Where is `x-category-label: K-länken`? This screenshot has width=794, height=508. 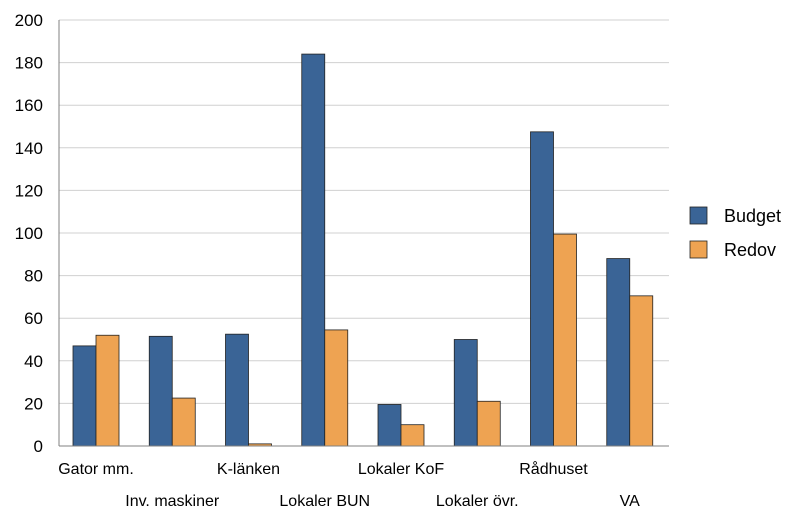 x-category-label: K-länken is located at coordinates (248, 469).